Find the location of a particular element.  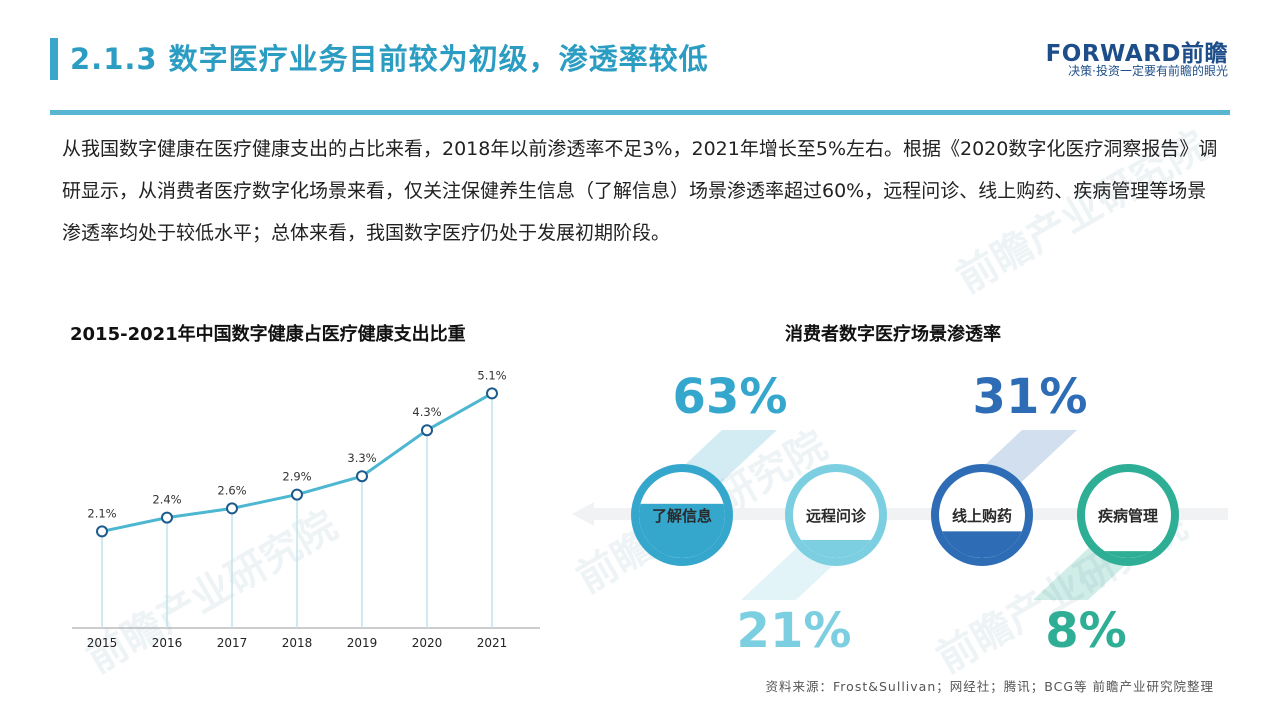

scenario-label: 线上购药 is located at coordinates (982, 516).